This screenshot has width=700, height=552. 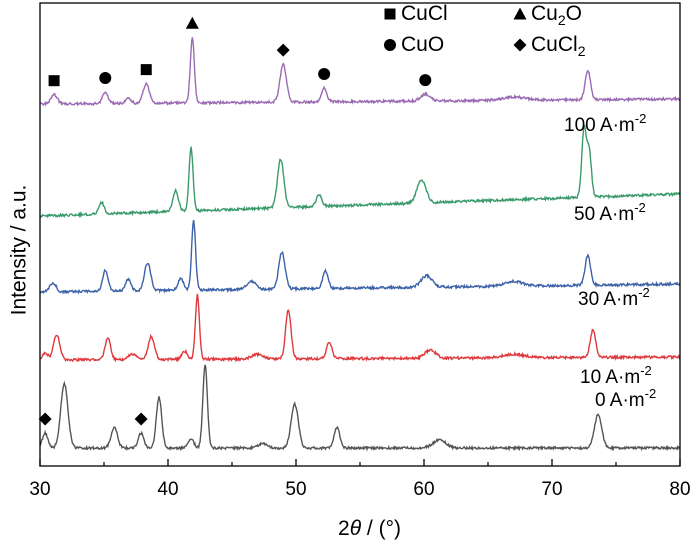 What do you see at coordinates (355, 528) in the screenshot?
I see `x-axis-label-symbol: θ` at bounding box center [355, 528].